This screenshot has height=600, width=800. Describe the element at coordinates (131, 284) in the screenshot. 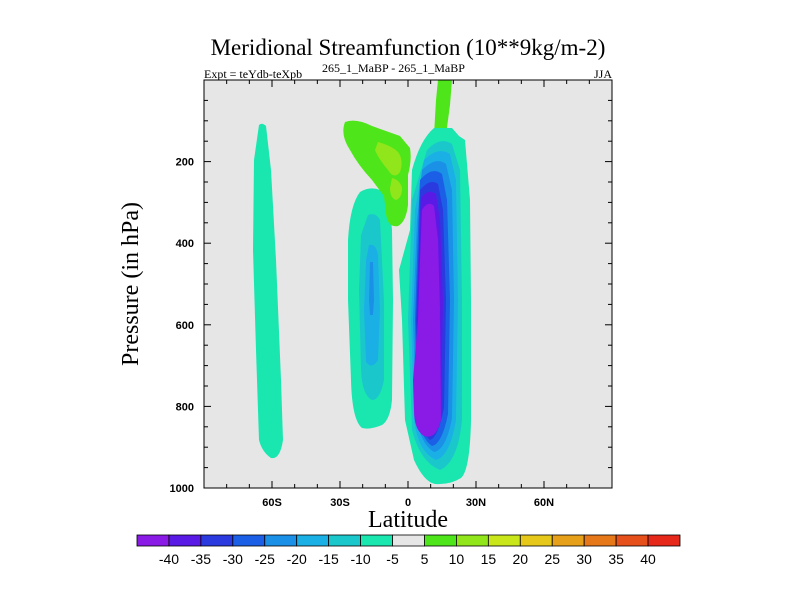

I see `y-axis-title: Pressure (in hPa)` at that location.